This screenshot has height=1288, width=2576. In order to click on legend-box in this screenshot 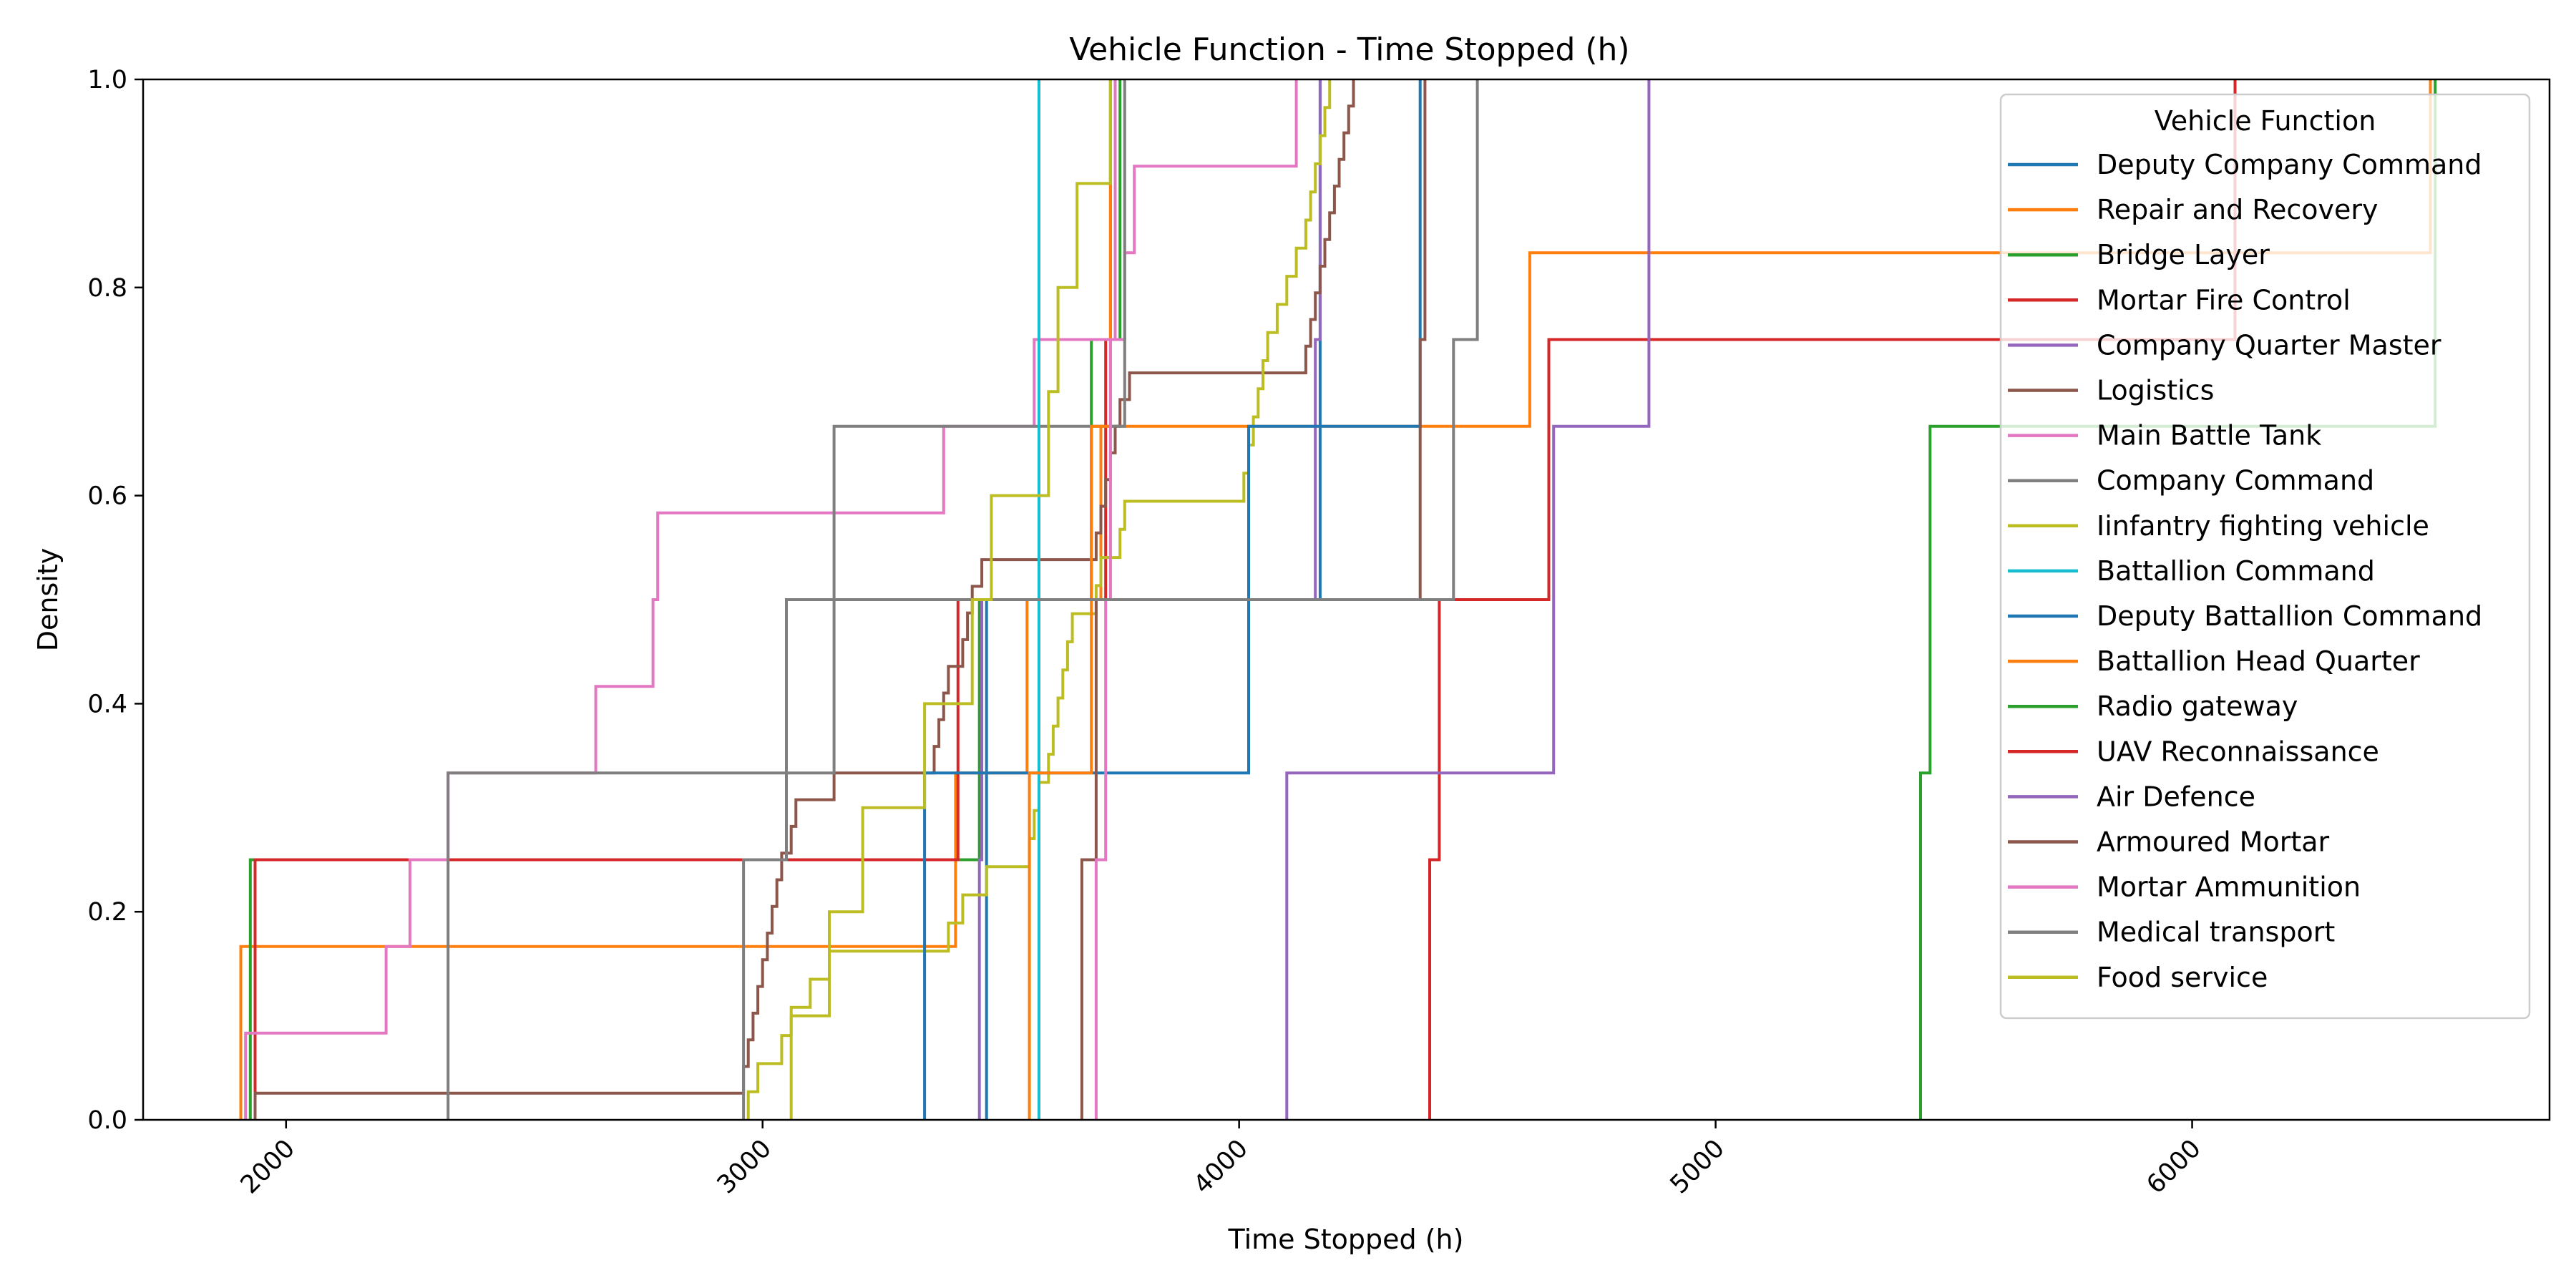, I will do `click(2265, 556)`.